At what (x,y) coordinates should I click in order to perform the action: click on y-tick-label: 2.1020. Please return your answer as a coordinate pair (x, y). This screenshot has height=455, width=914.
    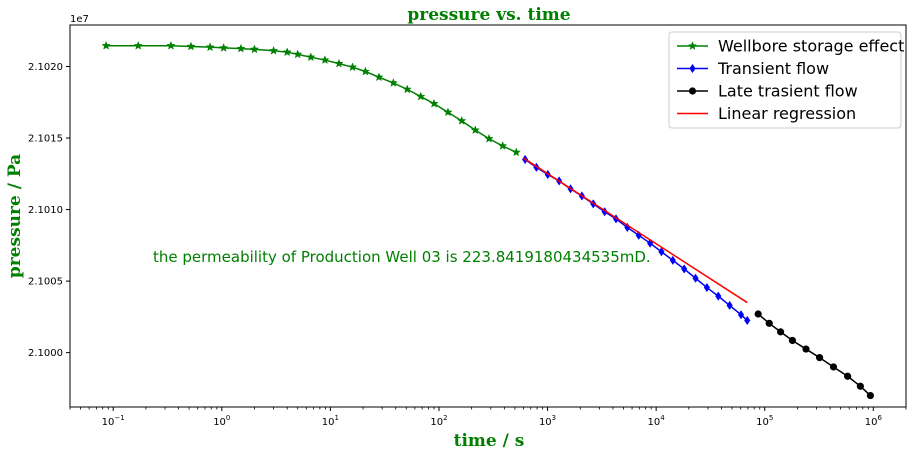
    Looking at the image, I should click on (45, 67).